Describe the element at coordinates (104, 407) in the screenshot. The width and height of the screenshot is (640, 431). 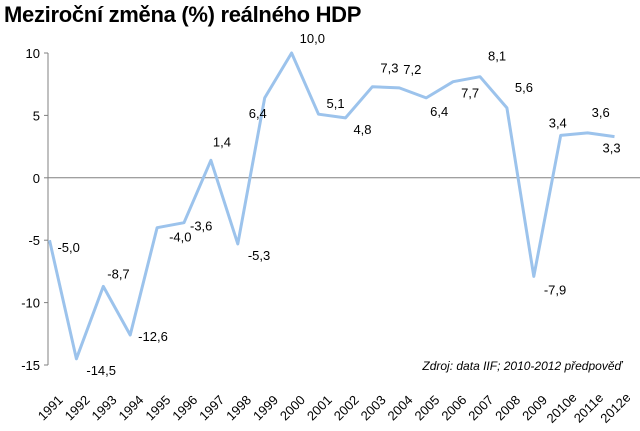
I see `x-tick-label: 1993` at that location.